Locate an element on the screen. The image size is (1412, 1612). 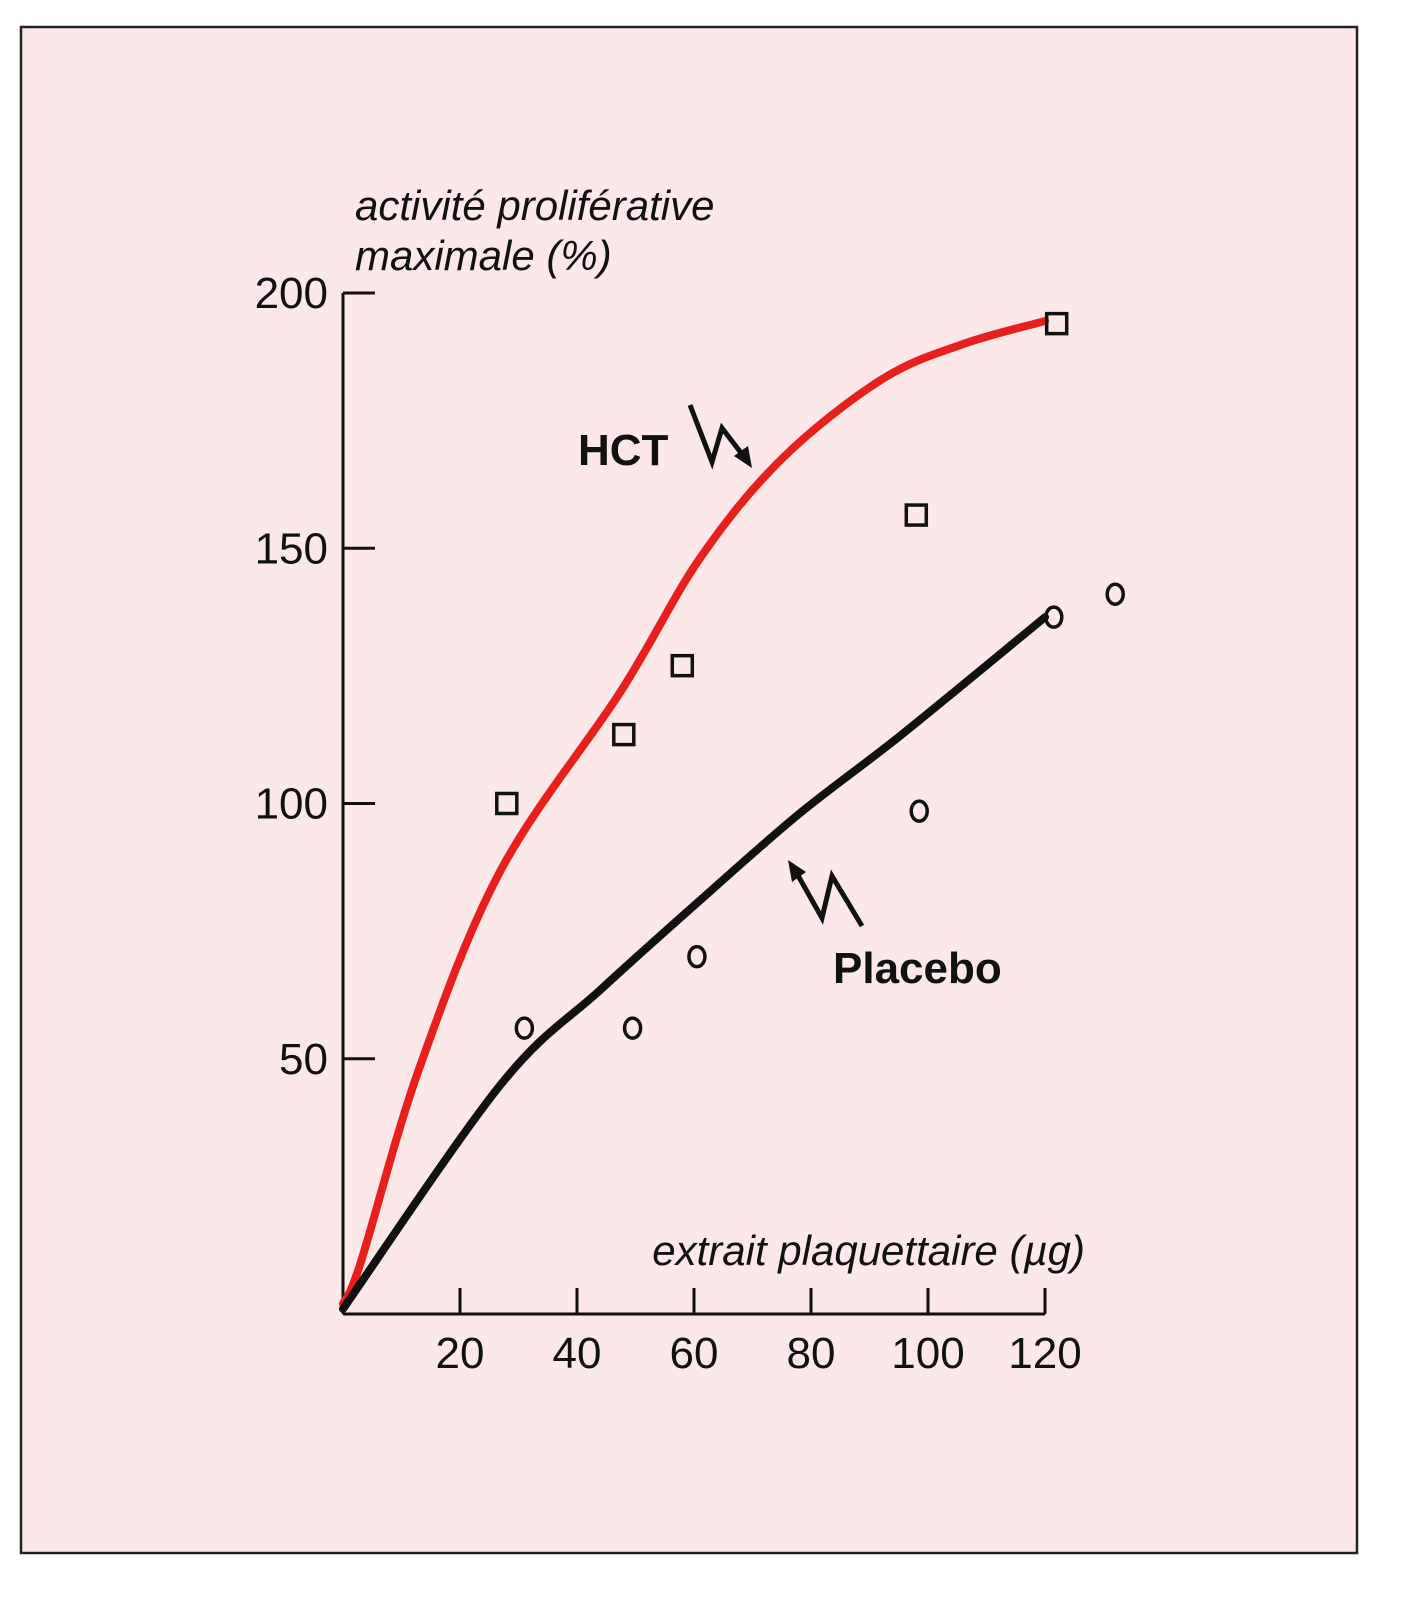
x-tick-label: 100 is located at coordinates (927, 1353).